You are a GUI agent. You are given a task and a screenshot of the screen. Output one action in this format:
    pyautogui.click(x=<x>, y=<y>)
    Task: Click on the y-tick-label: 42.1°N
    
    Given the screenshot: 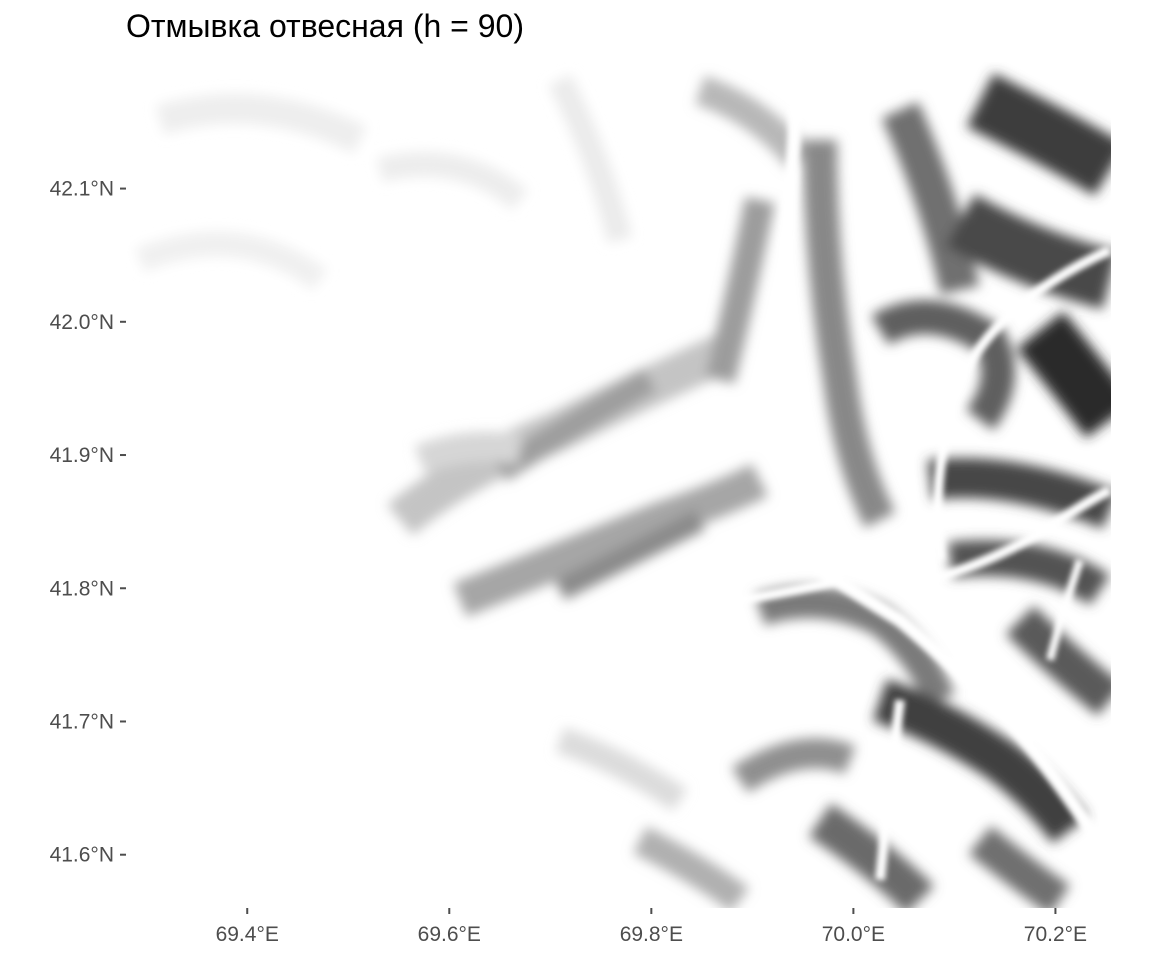 What is the action you would take?
    pyautogui.click(x=82, y=189)
    